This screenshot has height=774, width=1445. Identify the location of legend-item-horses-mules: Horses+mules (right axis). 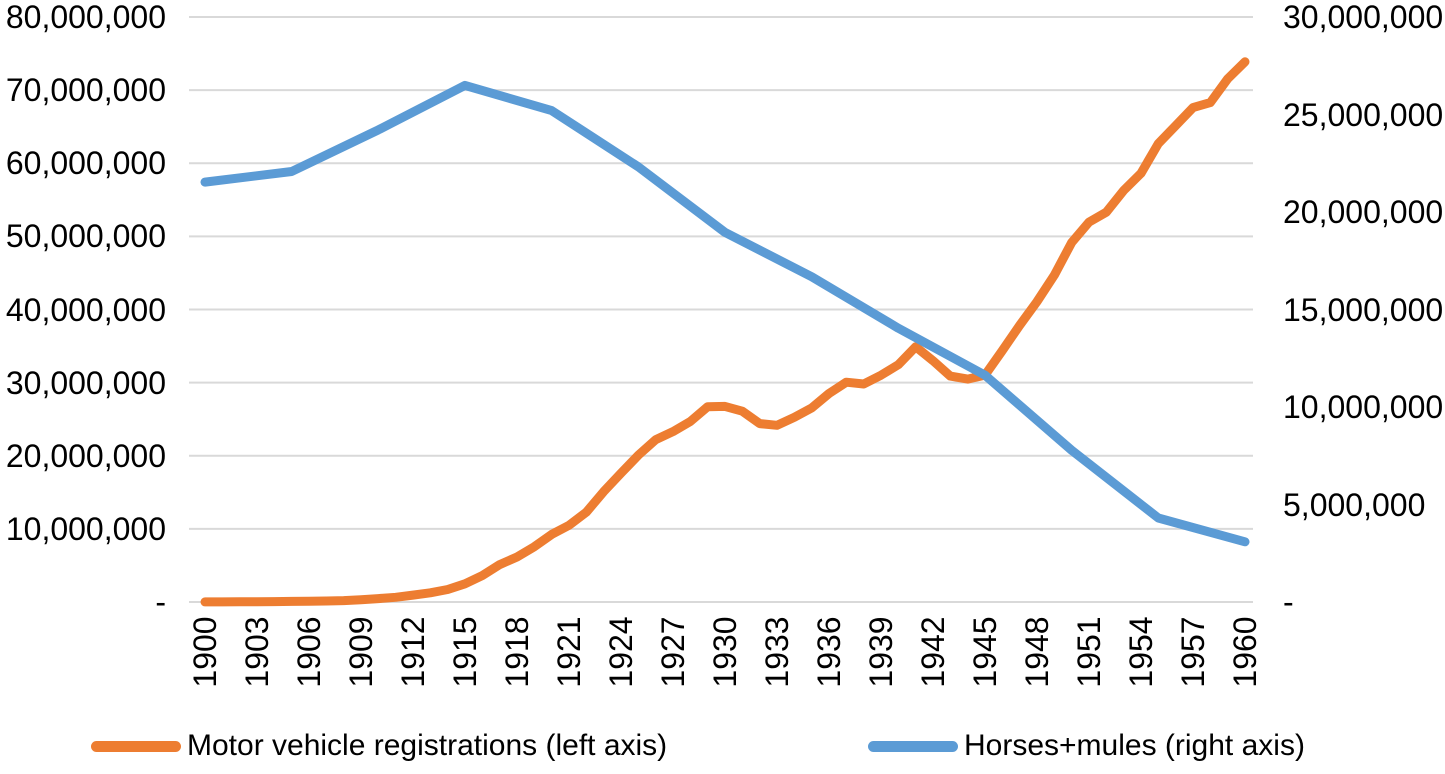
(1086, 746).